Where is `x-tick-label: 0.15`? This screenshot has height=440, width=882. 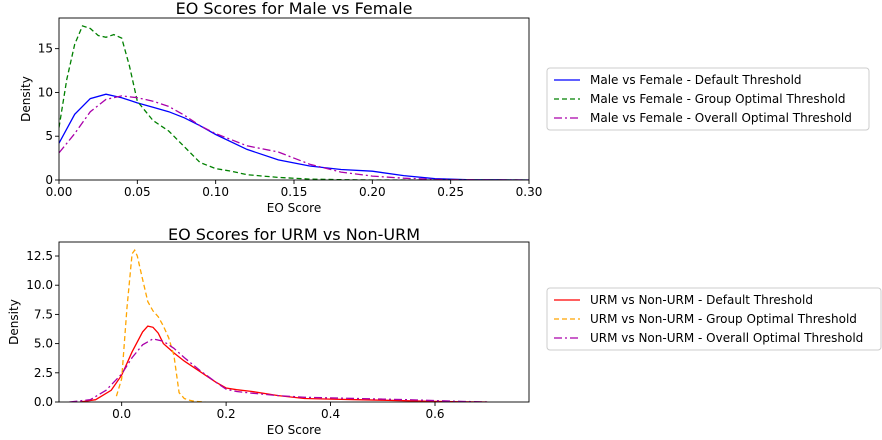
x-tick-label: 0.15 is located at coordinates (294, 192).